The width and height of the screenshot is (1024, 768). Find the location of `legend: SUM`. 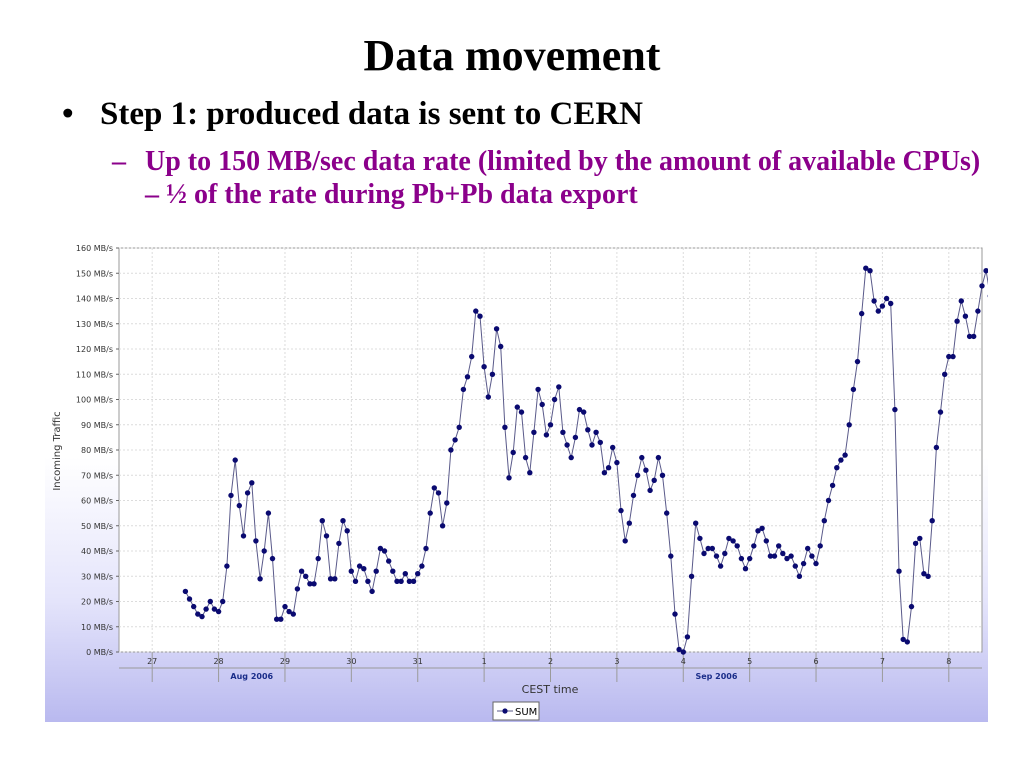

legend: SUM is located at coordinates (516, 711).